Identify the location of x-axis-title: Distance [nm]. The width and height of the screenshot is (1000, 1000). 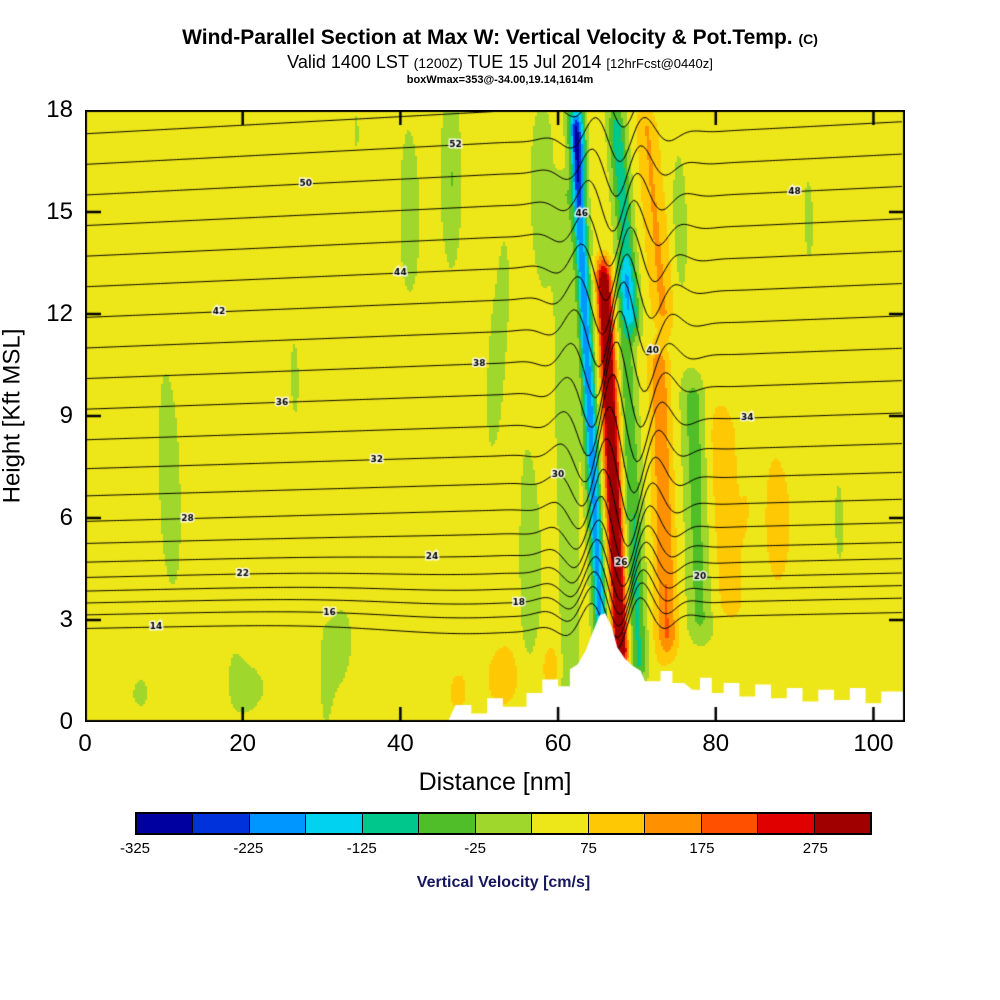
(495, 782).